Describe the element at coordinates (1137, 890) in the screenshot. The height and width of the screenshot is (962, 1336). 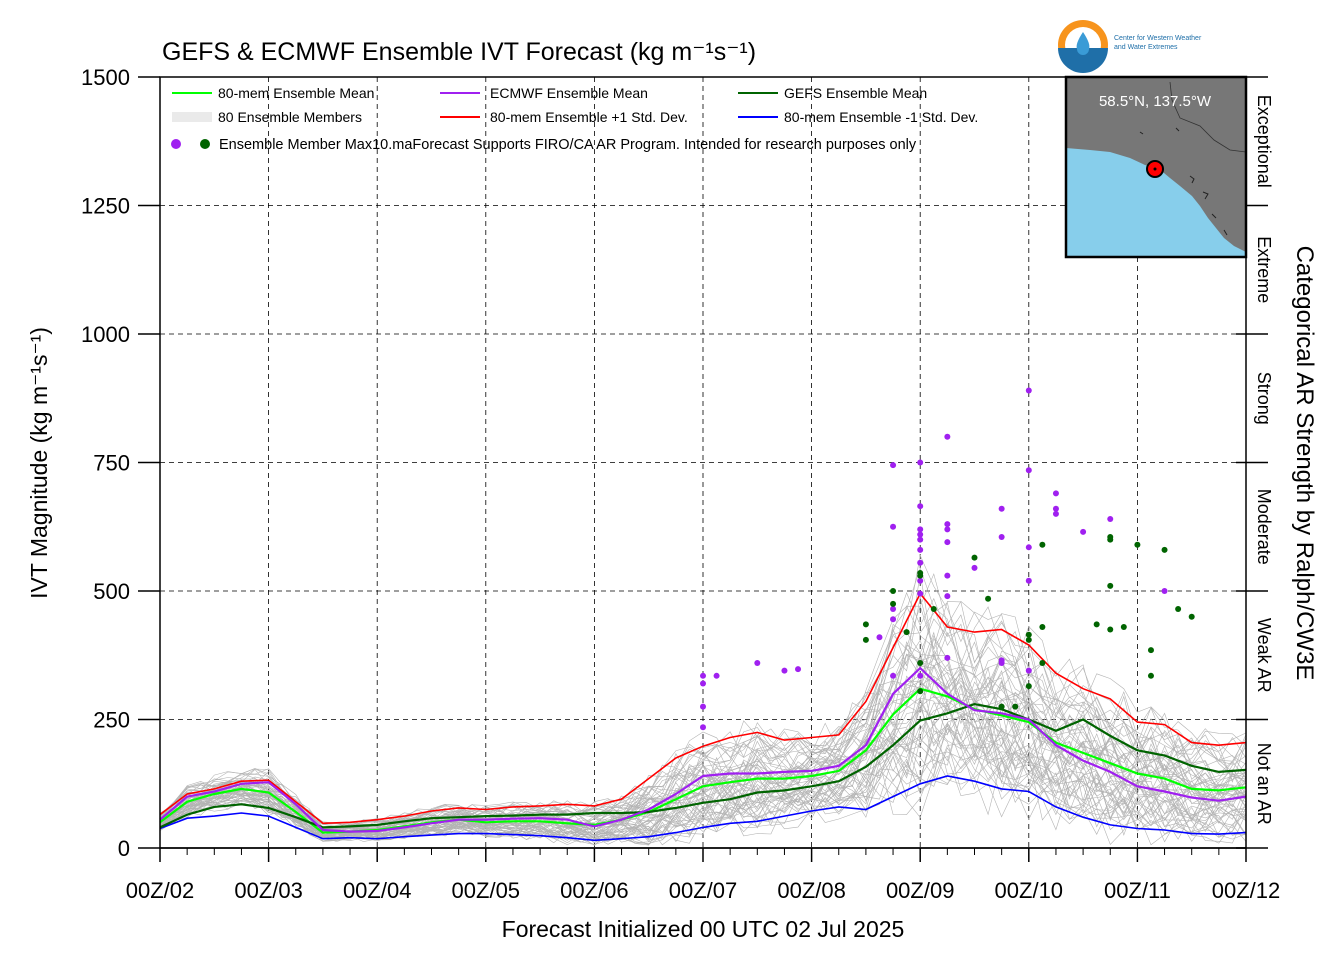
I see `x-tick-label: 00Z/11` at that location.